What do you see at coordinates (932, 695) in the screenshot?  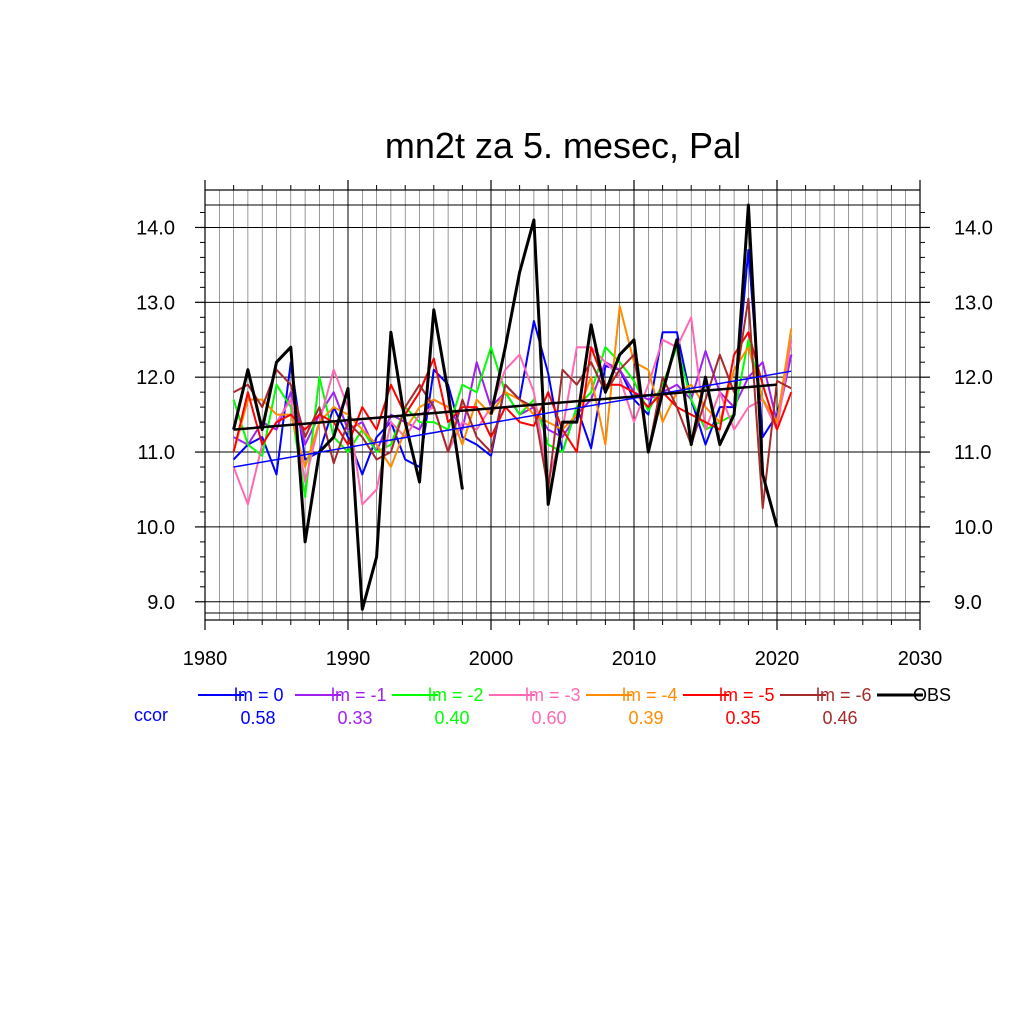 I see `legend-label: OBS` at bounding box center [932, 695].